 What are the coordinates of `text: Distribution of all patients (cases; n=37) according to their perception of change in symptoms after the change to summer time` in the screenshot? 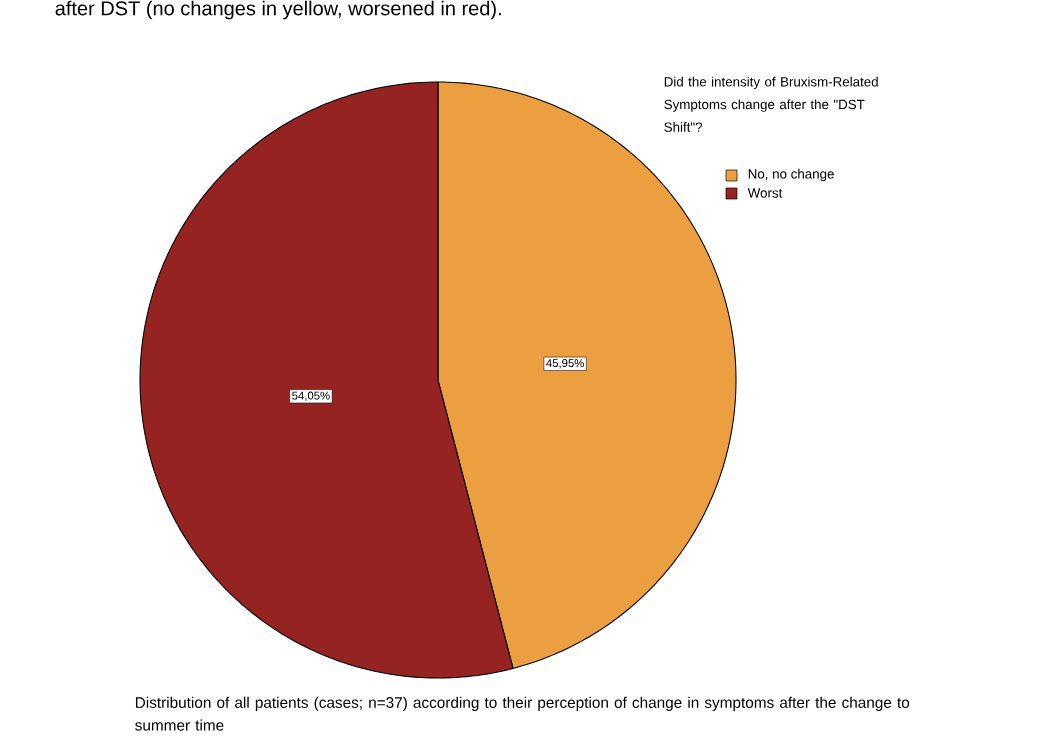 It's located at (522, 713).